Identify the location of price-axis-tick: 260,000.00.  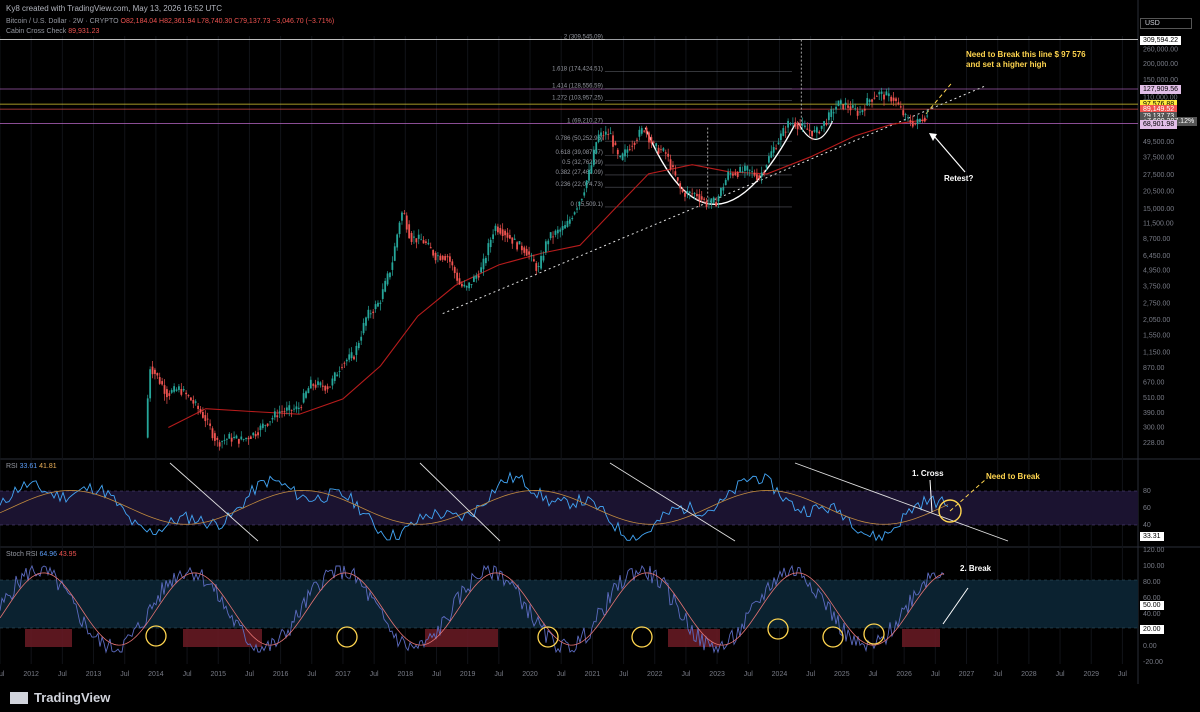
(1160, 49).